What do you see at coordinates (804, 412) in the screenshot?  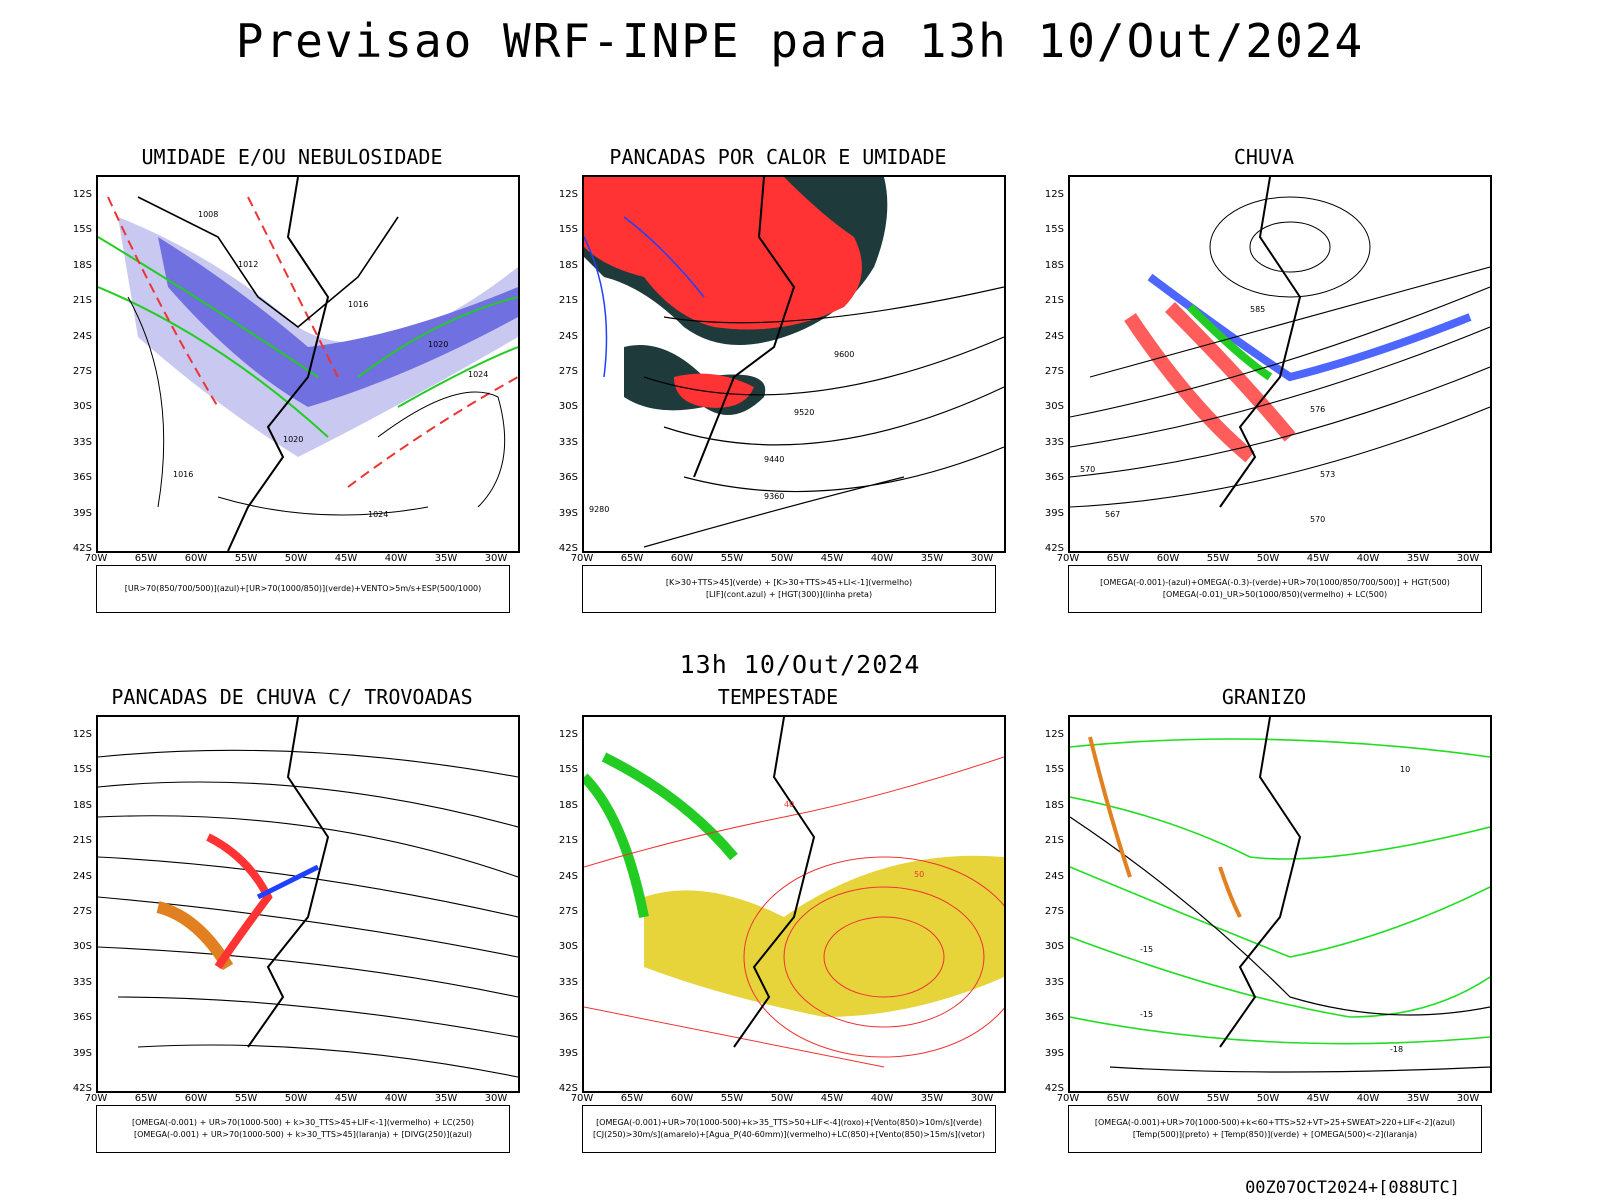 I see `svg-text: 9520` at bounding box center [804, 412].